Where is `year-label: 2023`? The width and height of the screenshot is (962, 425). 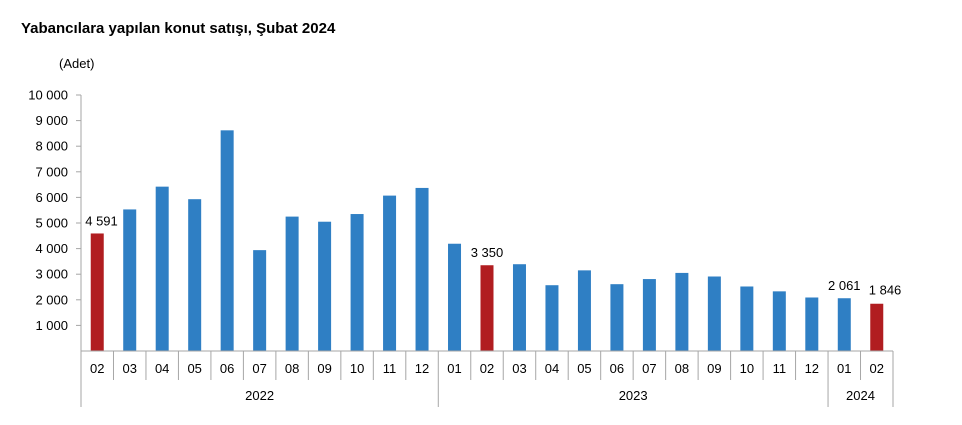 year-label: 2023 is located at coordinates (633, 395).